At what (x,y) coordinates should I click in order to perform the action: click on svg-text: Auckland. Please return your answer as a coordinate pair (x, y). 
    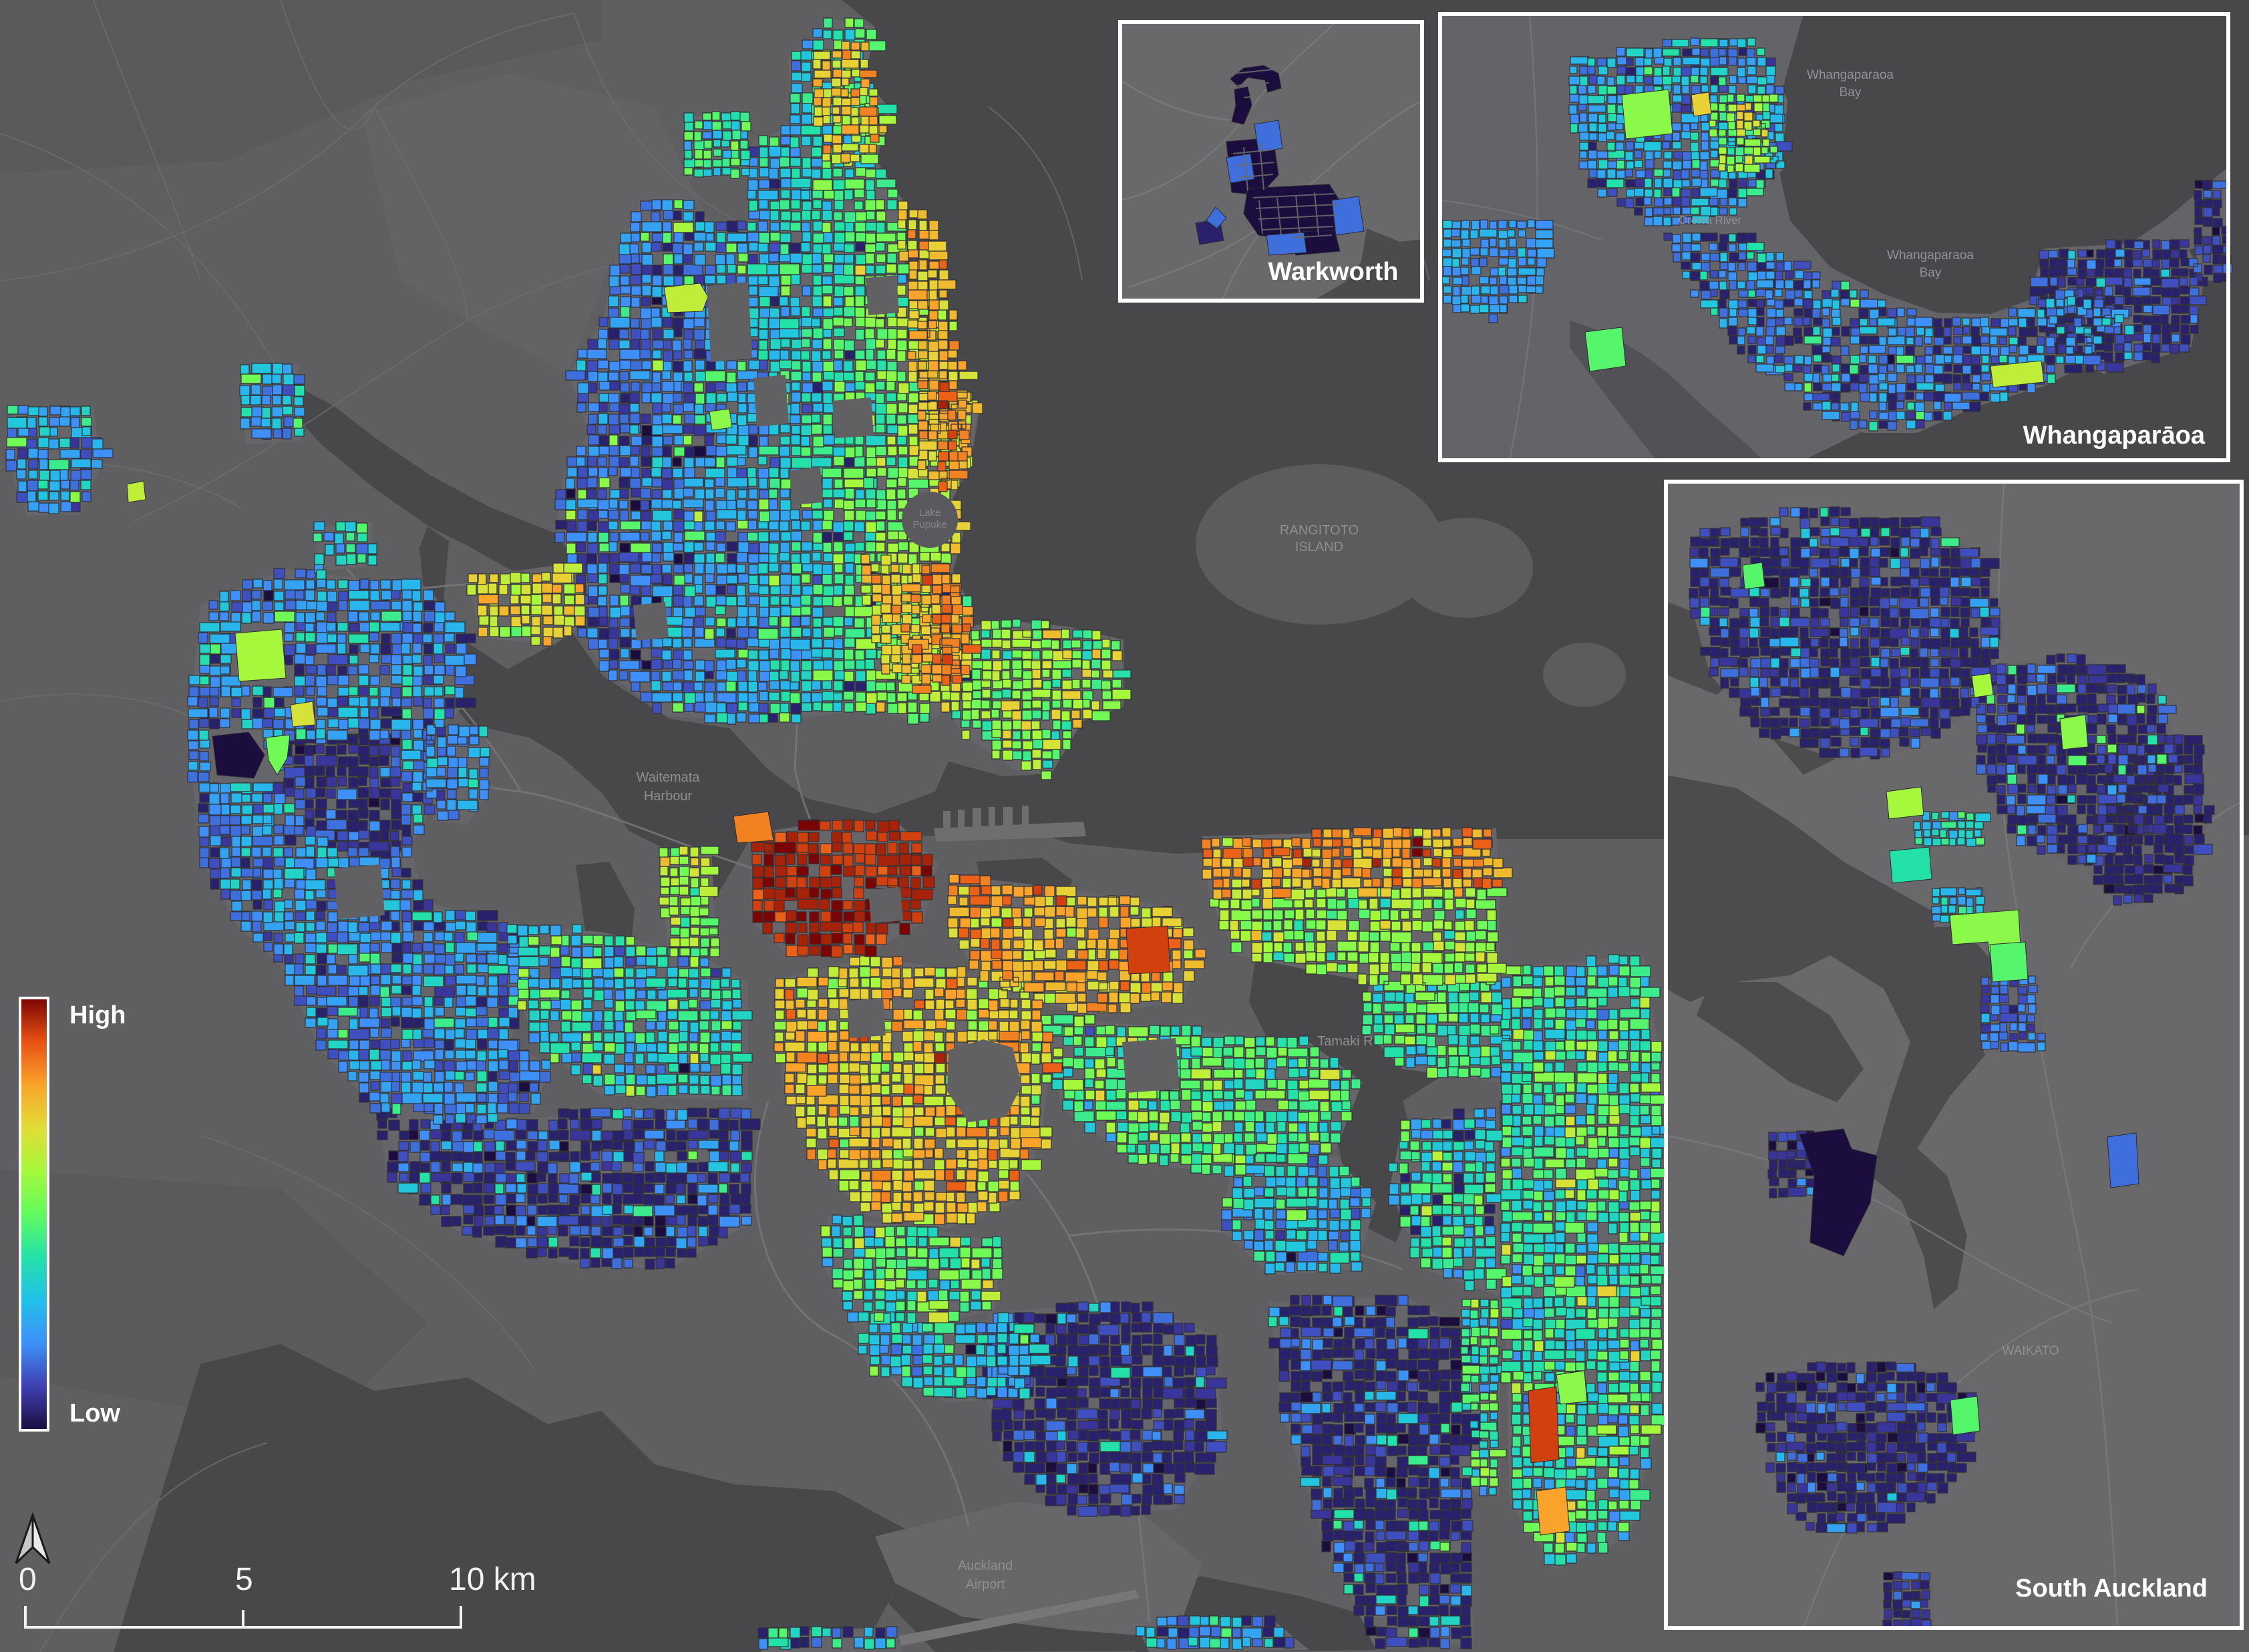
    Looking at the image, I should click on (985, 1565).